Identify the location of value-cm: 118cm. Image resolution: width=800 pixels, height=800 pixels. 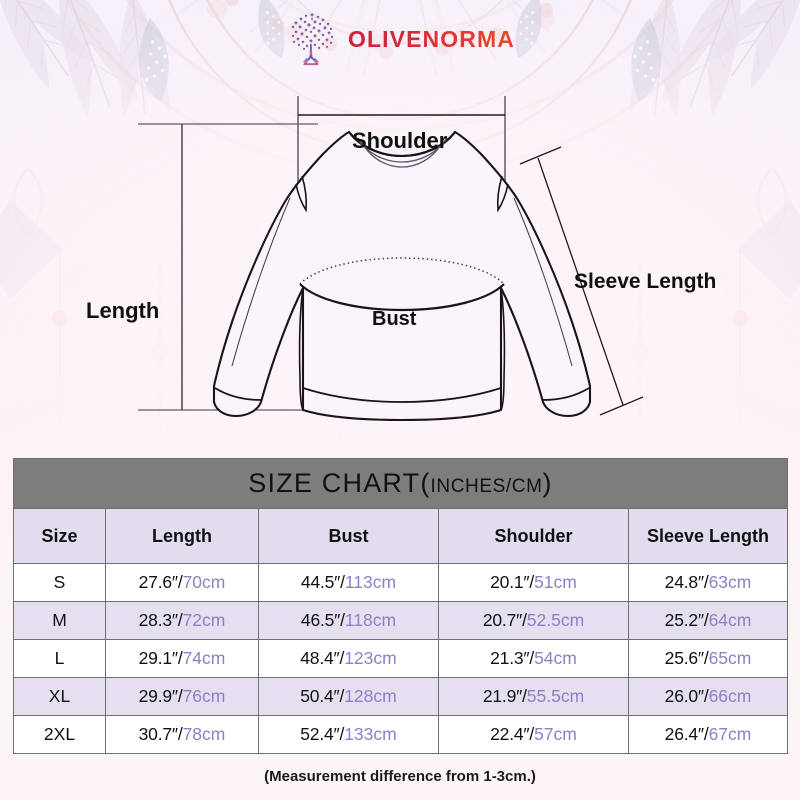
(370, 620).